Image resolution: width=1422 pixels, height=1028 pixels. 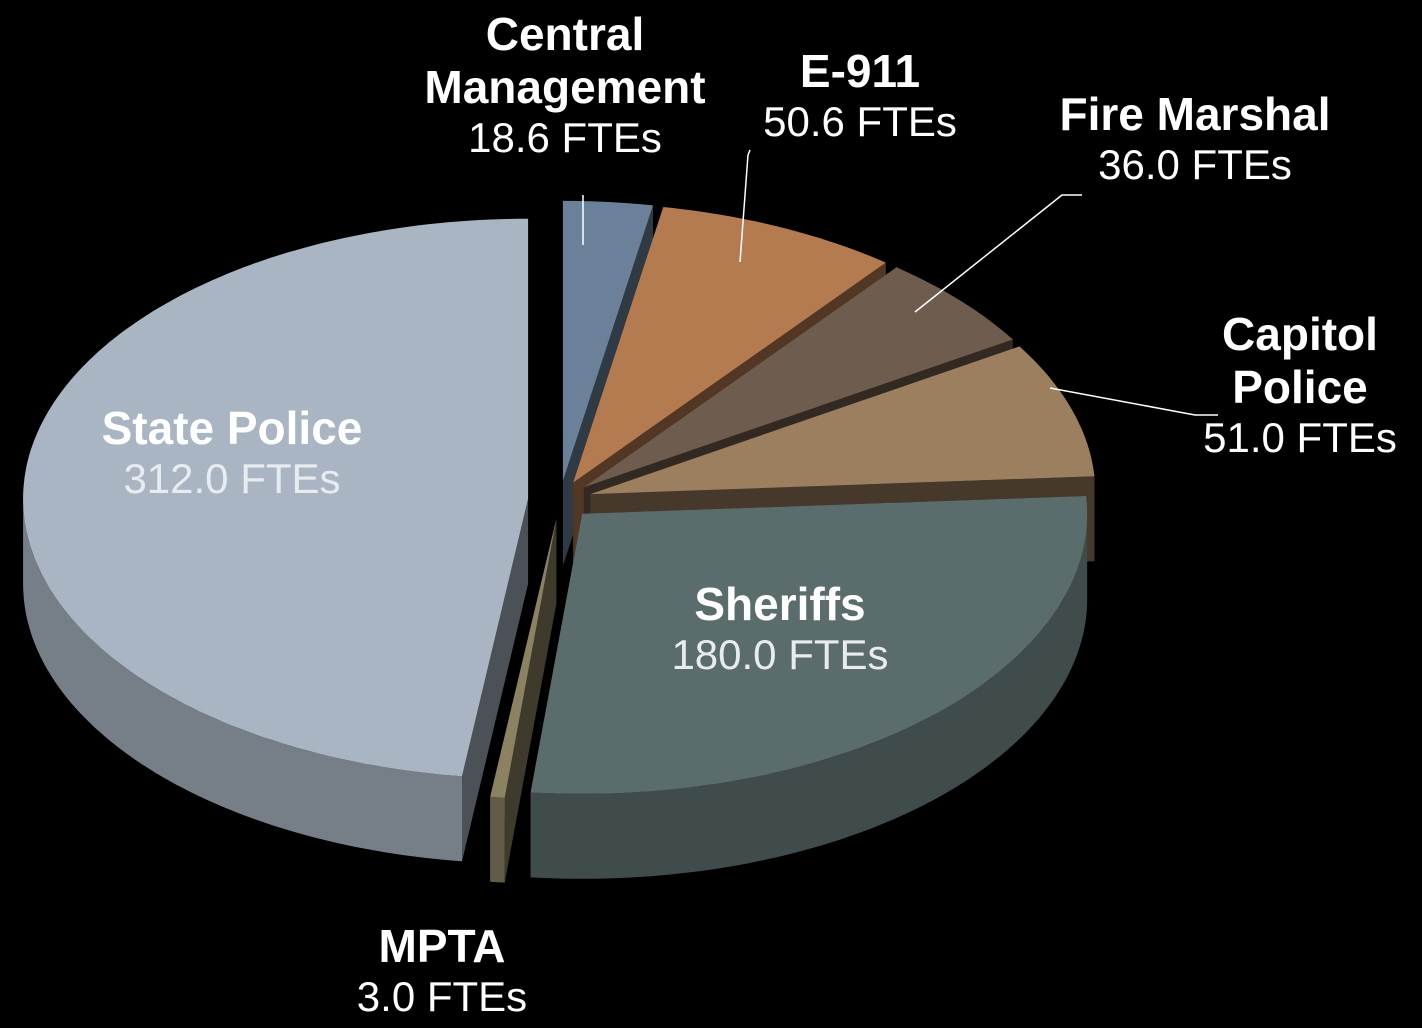 What do you see at coordinates (780, 604) in the screenshot?
I see `category-label: Sheriffs` at bounding box center [780, 604].